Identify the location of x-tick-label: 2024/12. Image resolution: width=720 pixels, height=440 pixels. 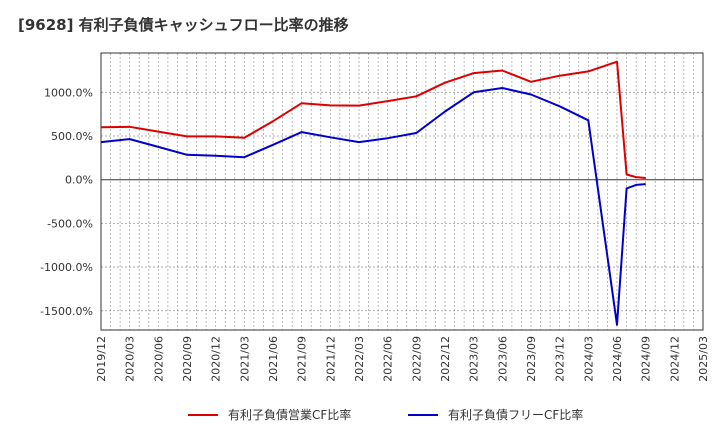
(674, 359).